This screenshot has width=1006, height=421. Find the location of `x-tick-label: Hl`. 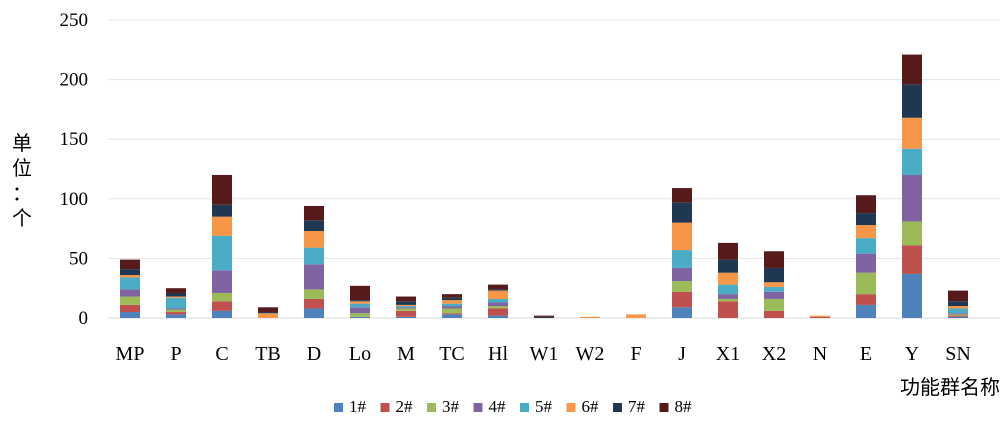

x-tick-label: Hl is located at coordinates (498, 354).